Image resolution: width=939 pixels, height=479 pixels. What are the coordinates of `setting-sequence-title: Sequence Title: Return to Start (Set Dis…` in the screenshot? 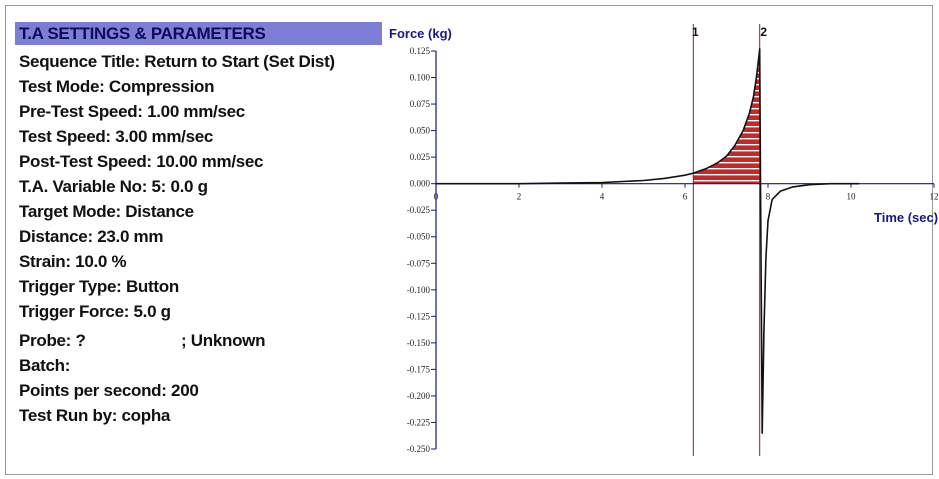 It's located at (177, 61).